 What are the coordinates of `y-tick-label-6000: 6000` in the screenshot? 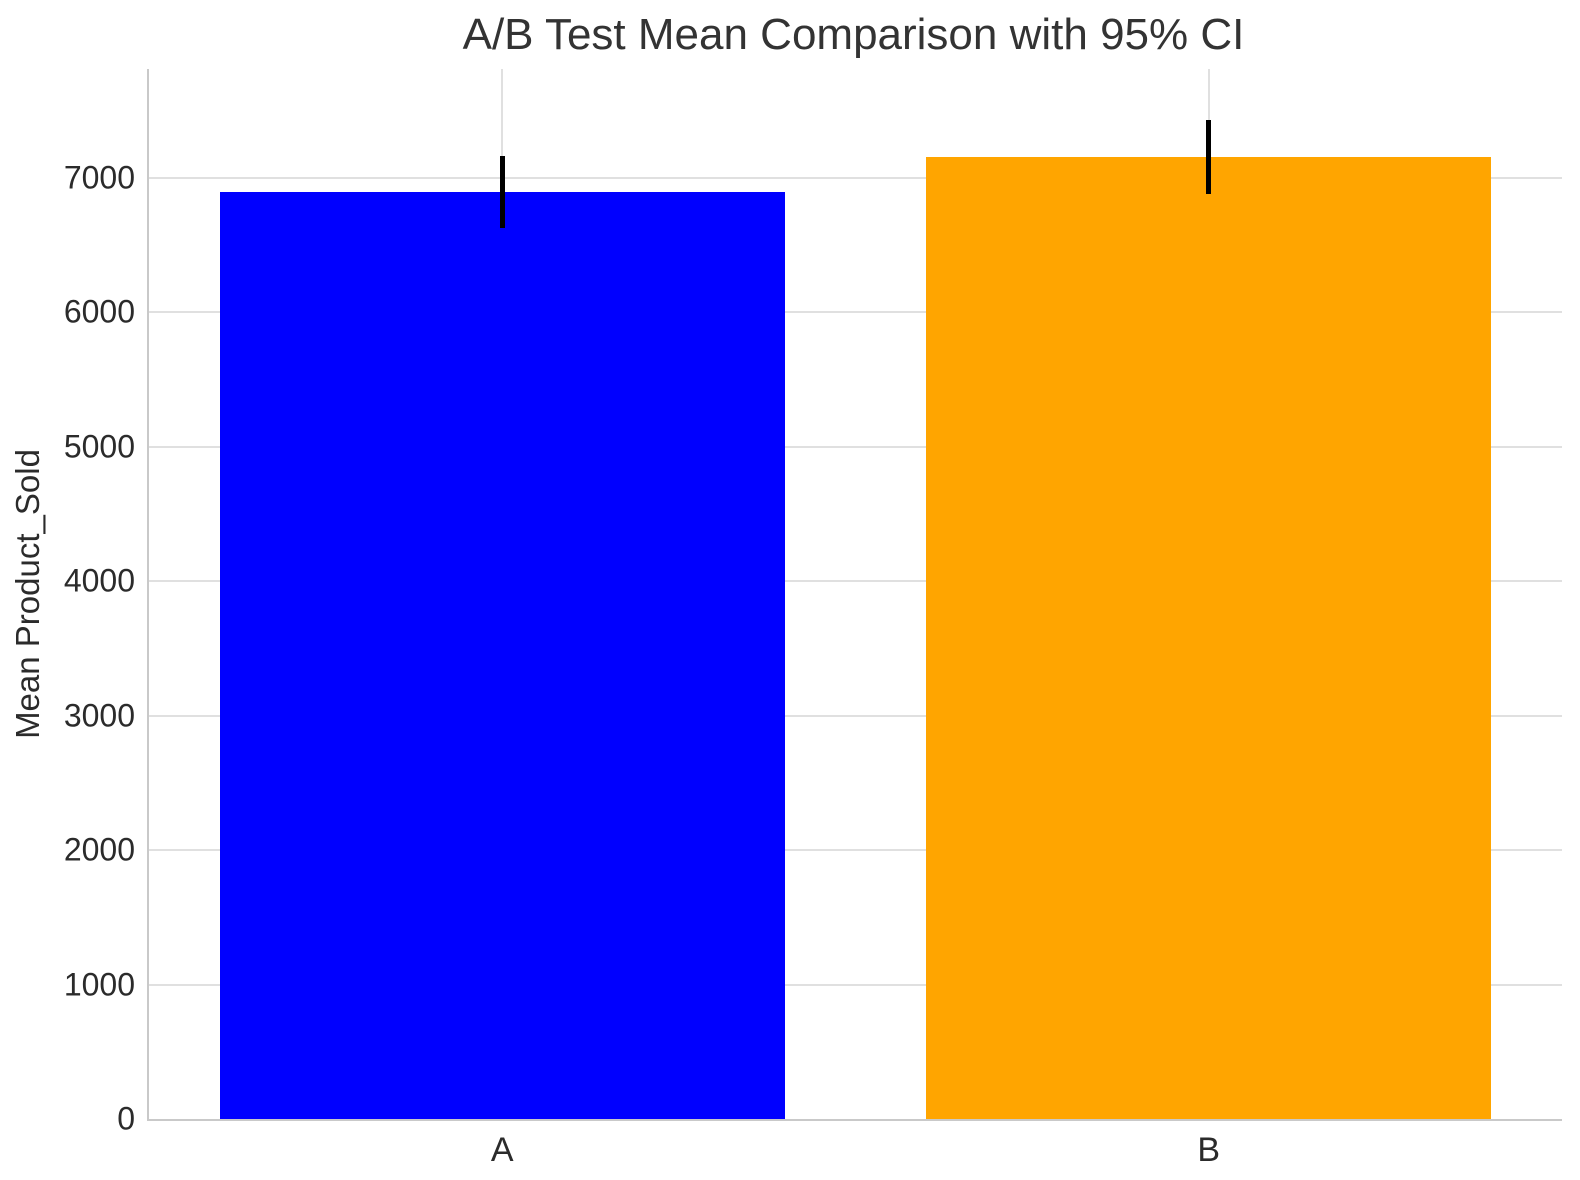 It's located at (99, 311).